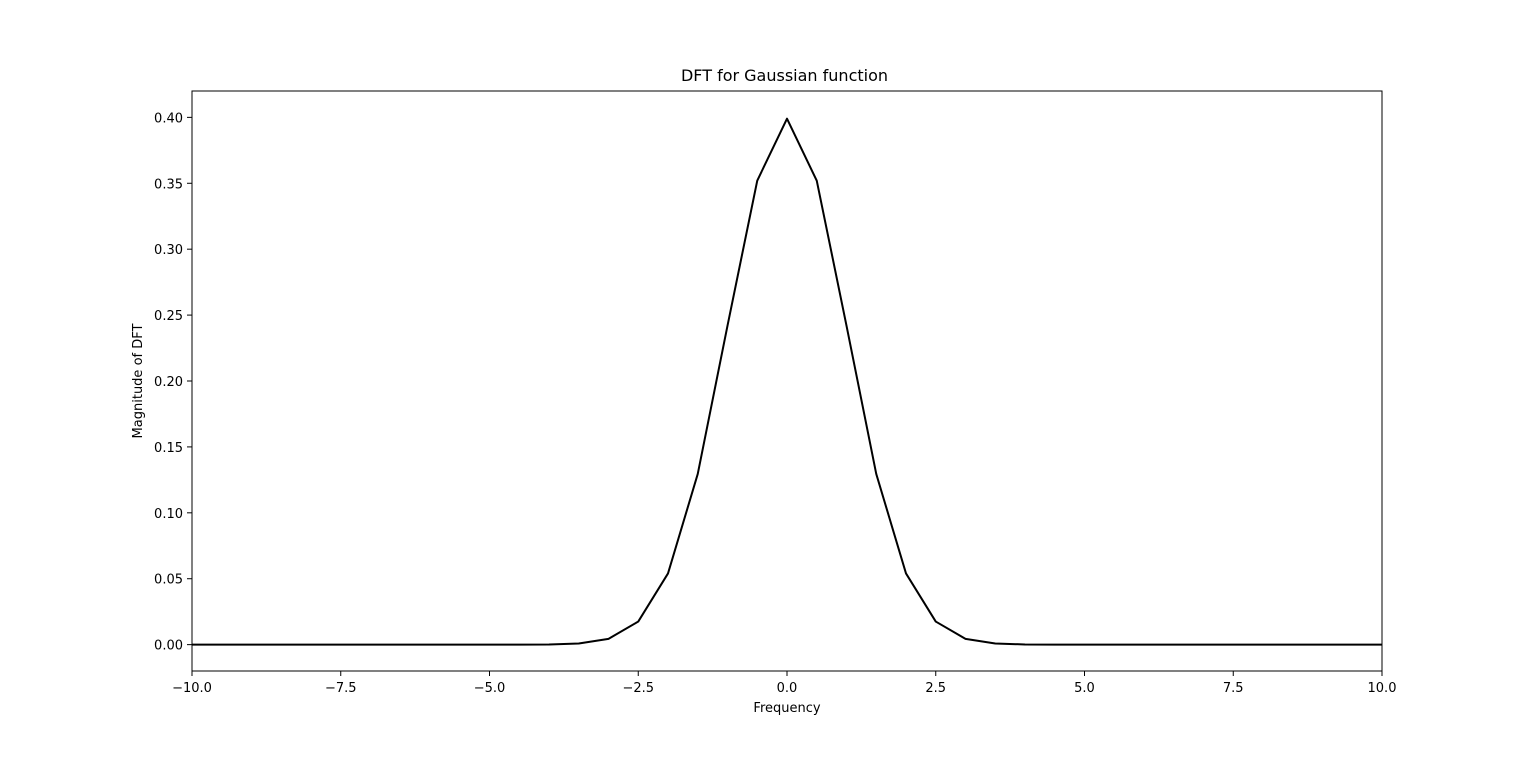  I want to click on y-tick-label: 0.35, so click(168, 184).